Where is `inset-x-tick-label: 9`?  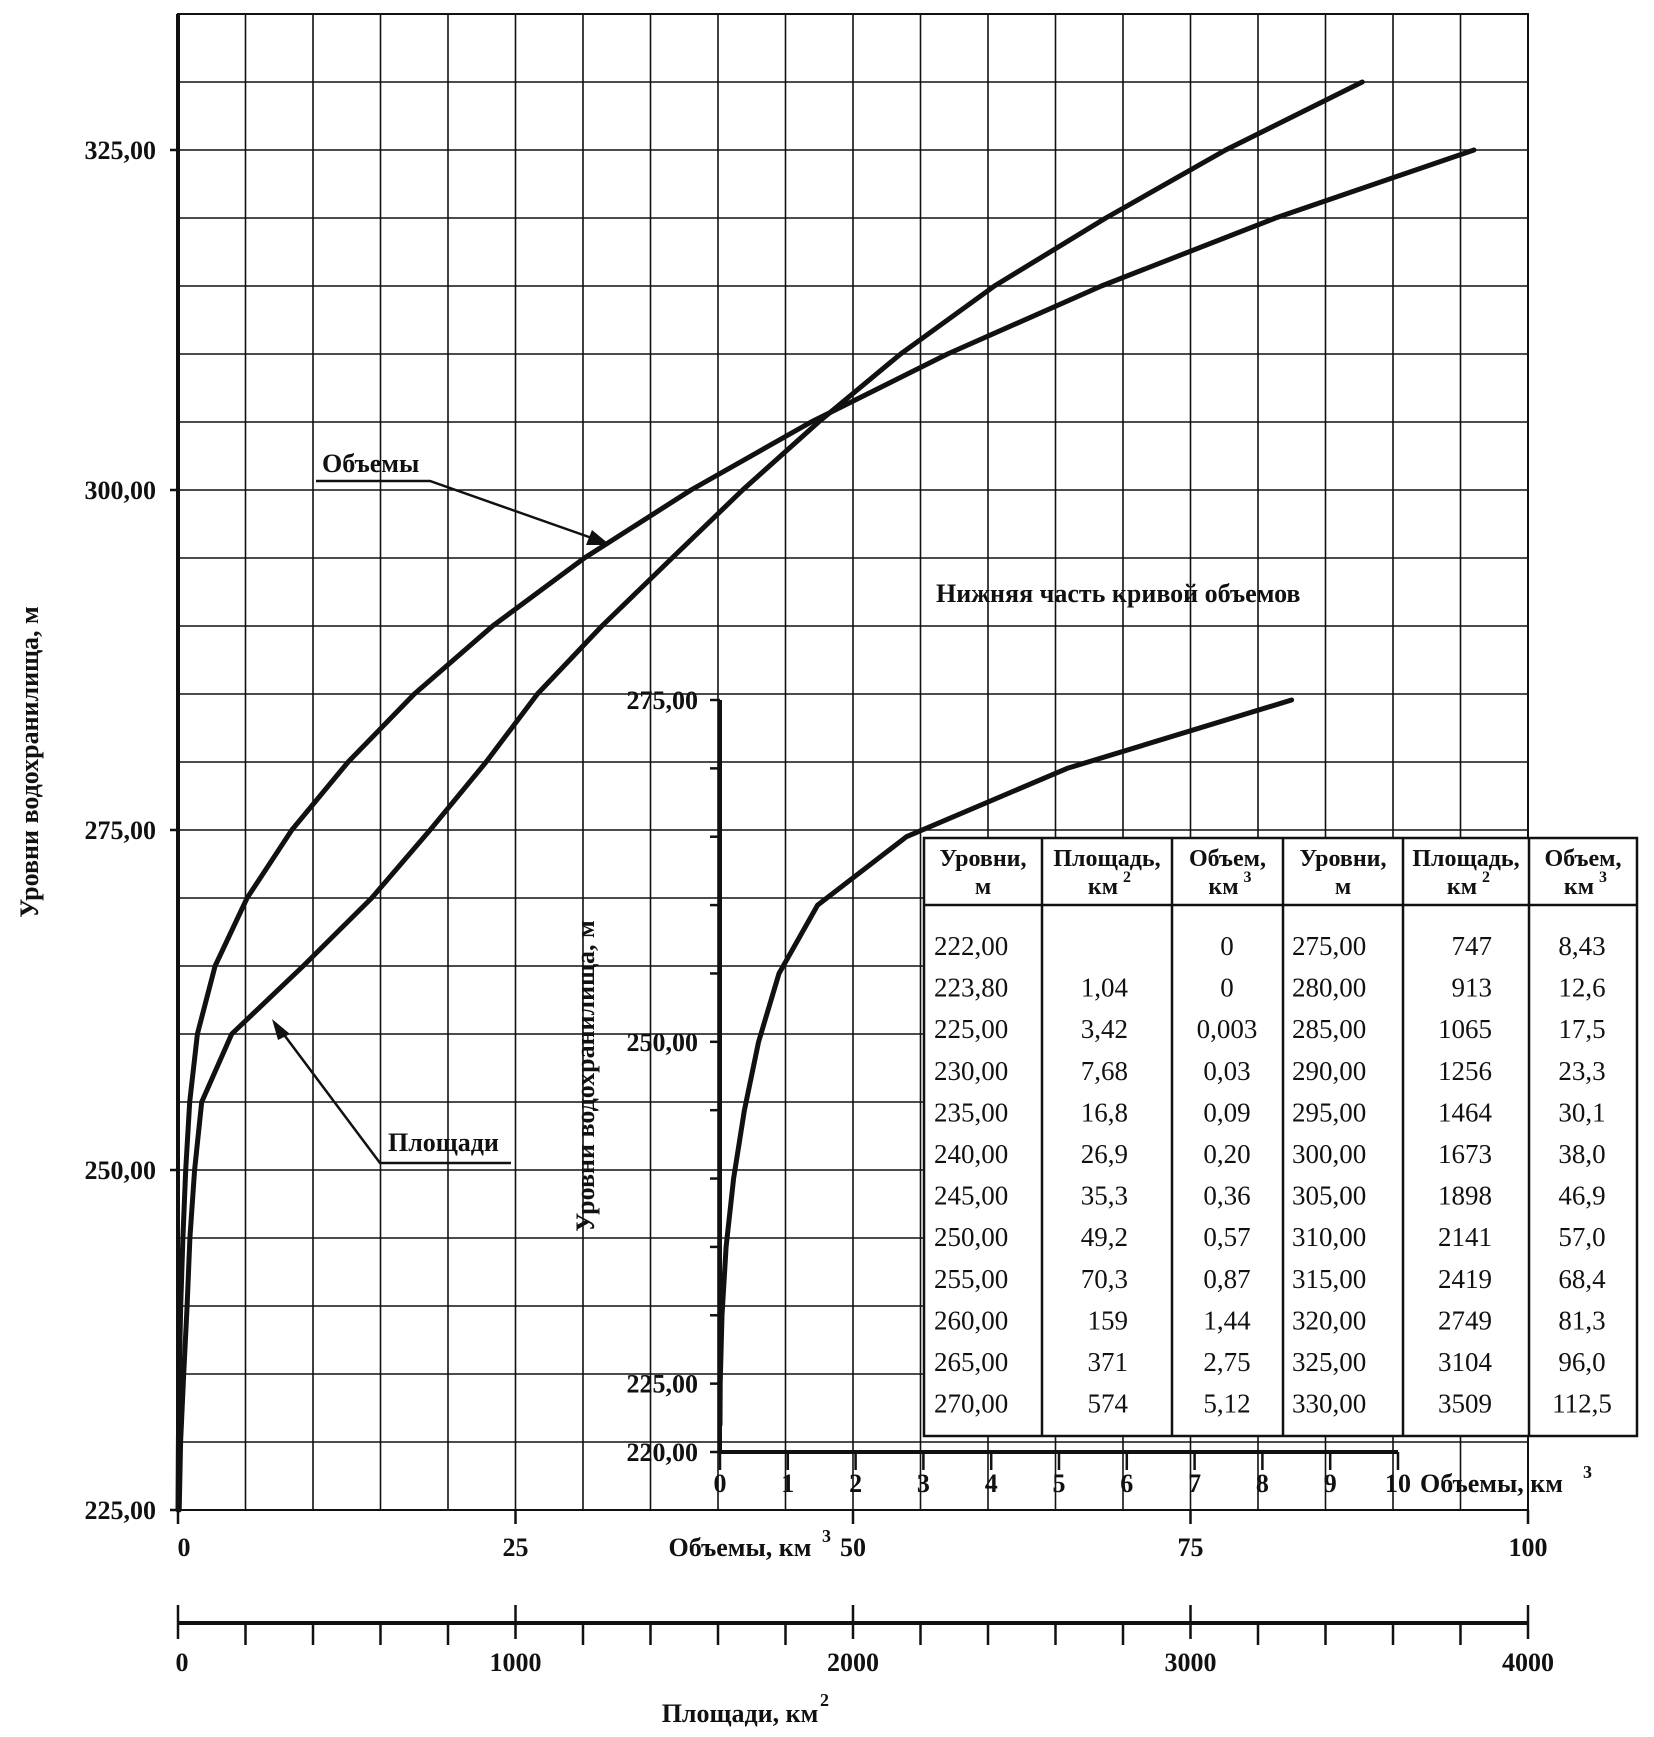
inset-x-tick-label: 9 is located at coordinates (1330, 1483).